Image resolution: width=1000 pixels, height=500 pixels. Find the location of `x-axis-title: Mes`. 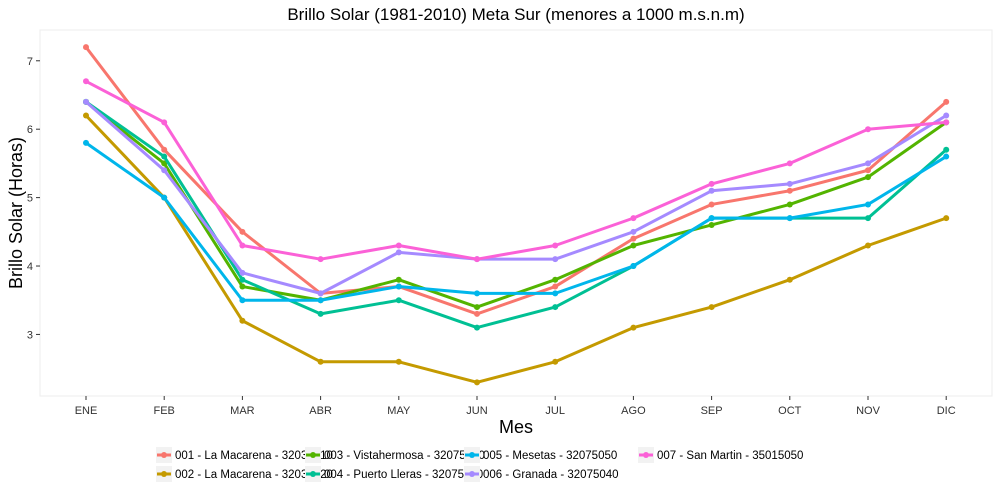

x-axis-title: Mes is located at coordinates (516, 427).